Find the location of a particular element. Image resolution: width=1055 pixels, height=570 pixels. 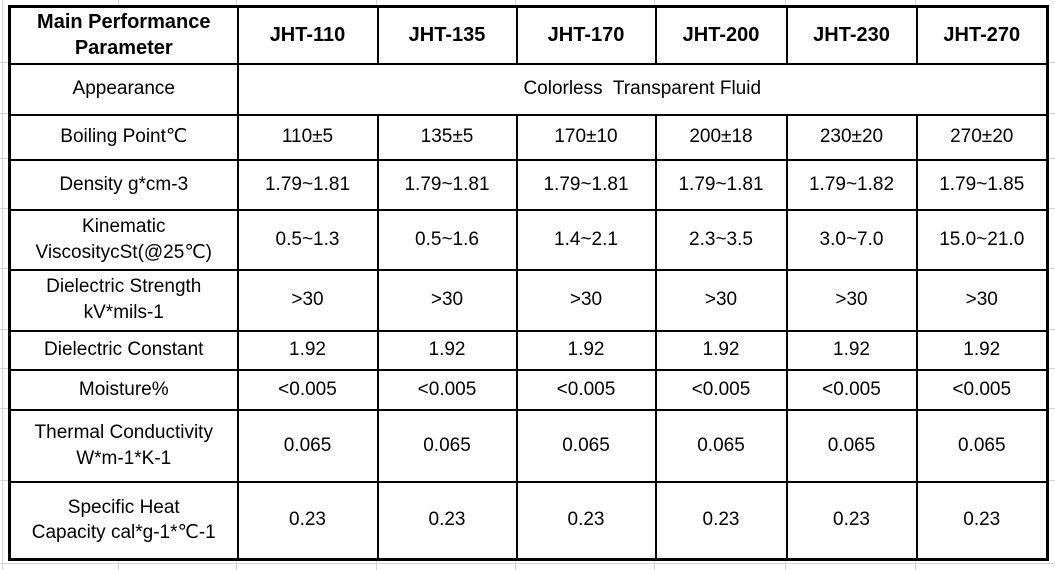

gridline-horizontal is located at coordinates (527, 563).